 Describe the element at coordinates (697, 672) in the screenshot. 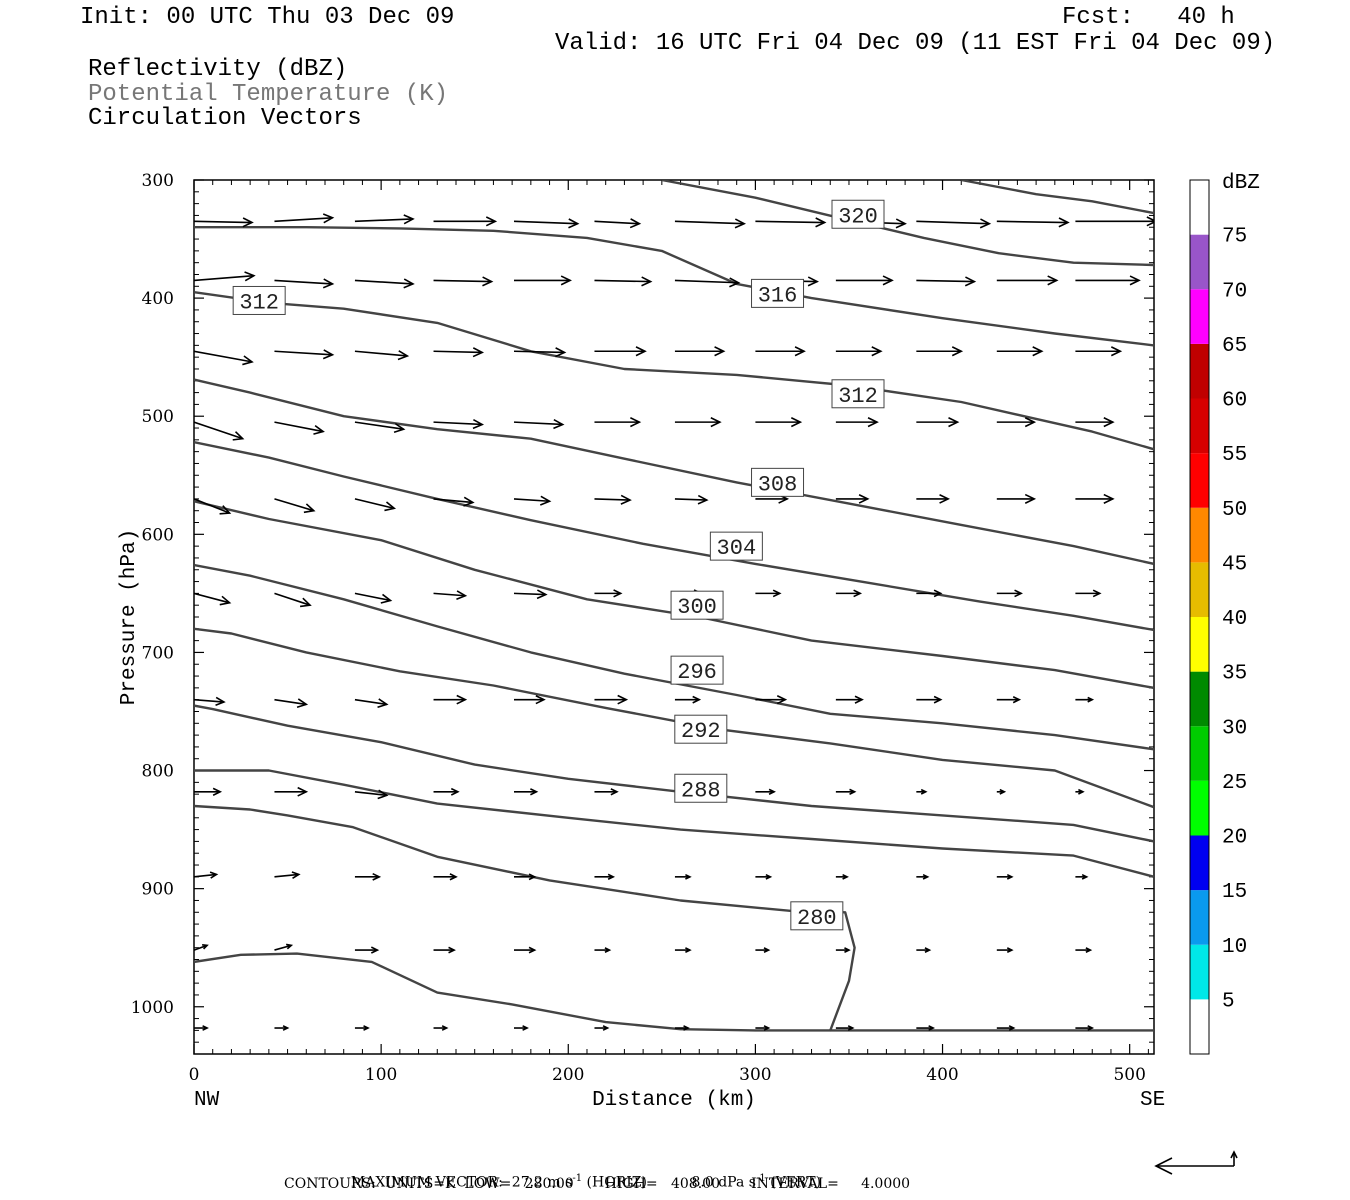

I see `contour-label: 296` at that location.